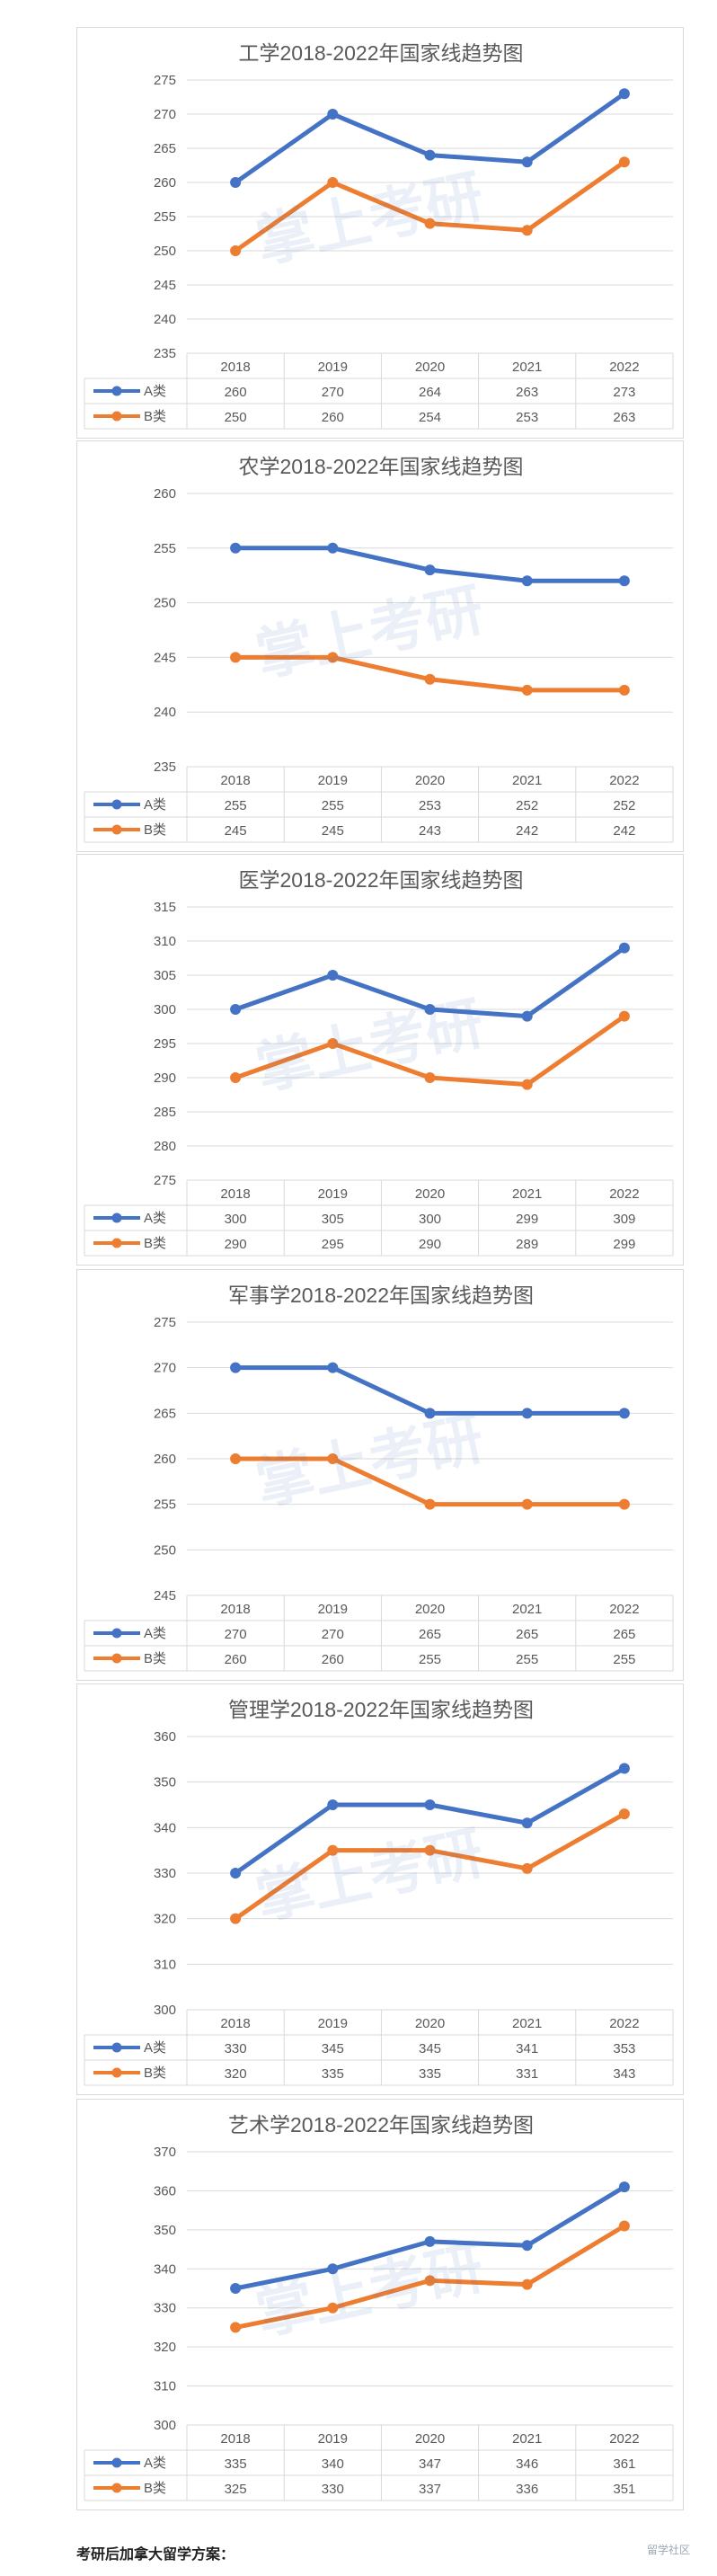 Image resolution: width=717 pixels, height=2576 pixels. Describe the element at coordinates (527, 1194) in the screenshot. I see `x-tick-label: 2021` at that location.